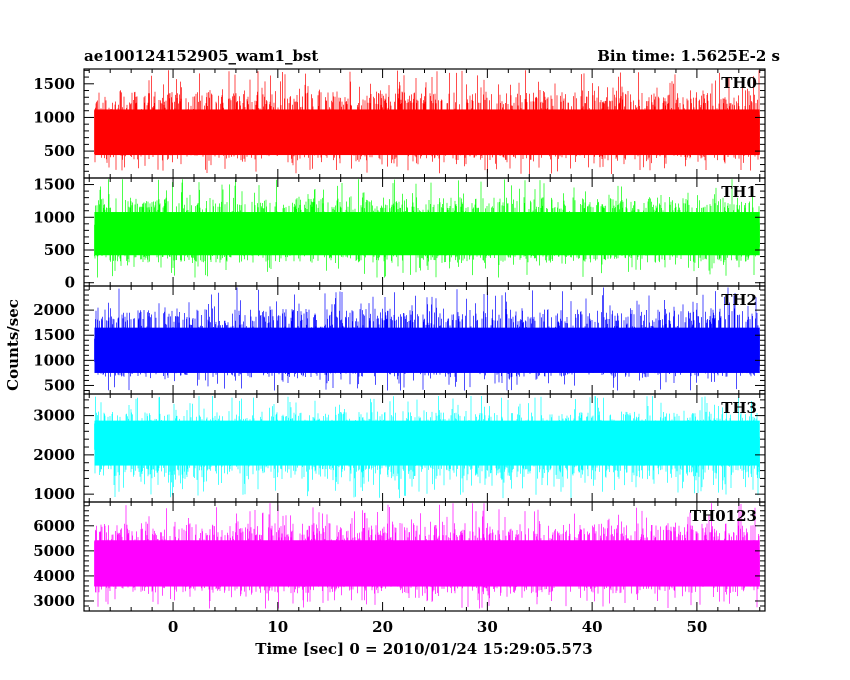 The height and width of the screenshot is (680, 850). Describe the element at coordinates (423, 649) in the screenshot. I see `x-axis-label: Time [sec] 0 = 2010/01/24 15:29:05.573` at that location.